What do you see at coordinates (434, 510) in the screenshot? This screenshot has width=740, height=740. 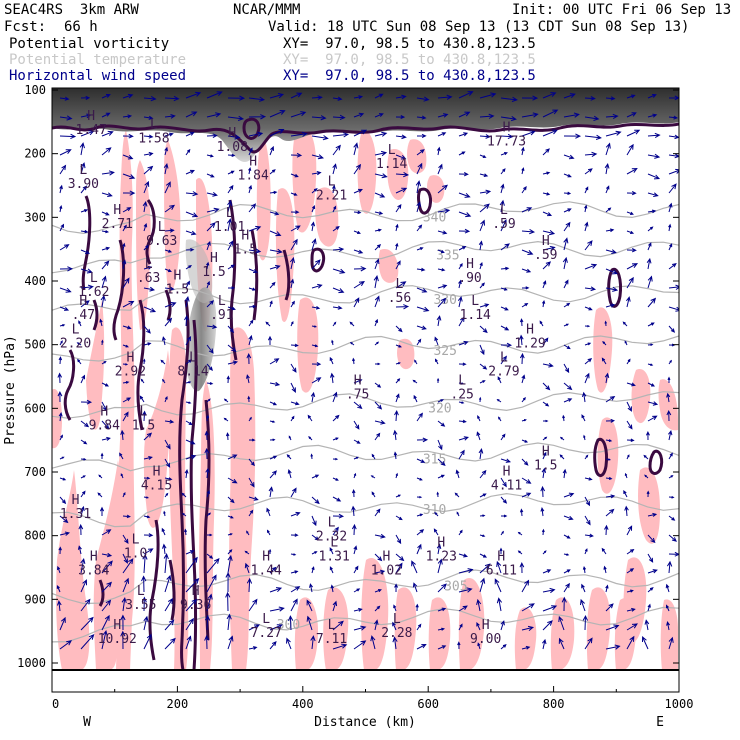 I see `theta-contour-label: 310` at bounding box center [434, 510].